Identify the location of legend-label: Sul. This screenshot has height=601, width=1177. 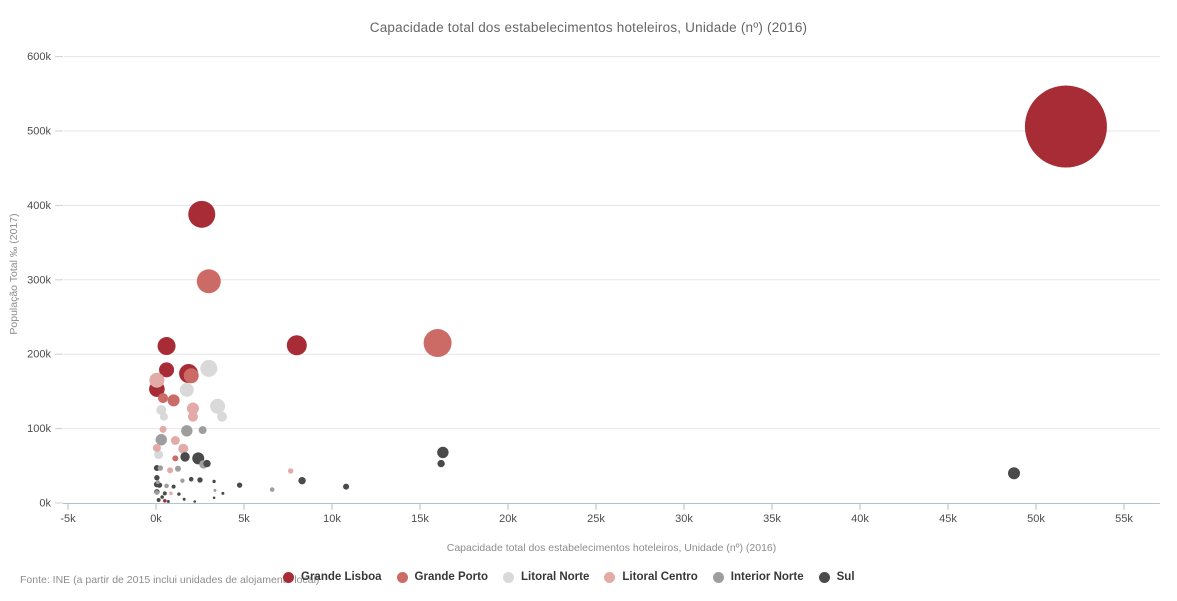
(845, 577).